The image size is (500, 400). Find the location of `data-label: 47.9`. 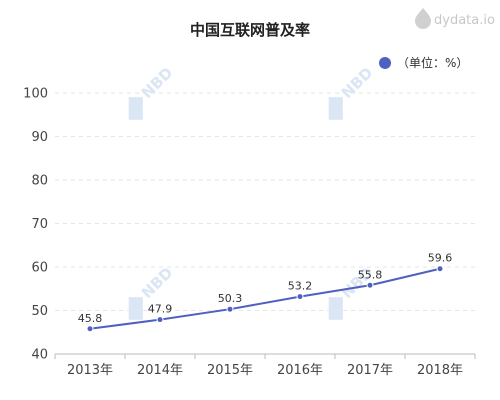

data-label: 47.9 is located at coordinates (160, 309).